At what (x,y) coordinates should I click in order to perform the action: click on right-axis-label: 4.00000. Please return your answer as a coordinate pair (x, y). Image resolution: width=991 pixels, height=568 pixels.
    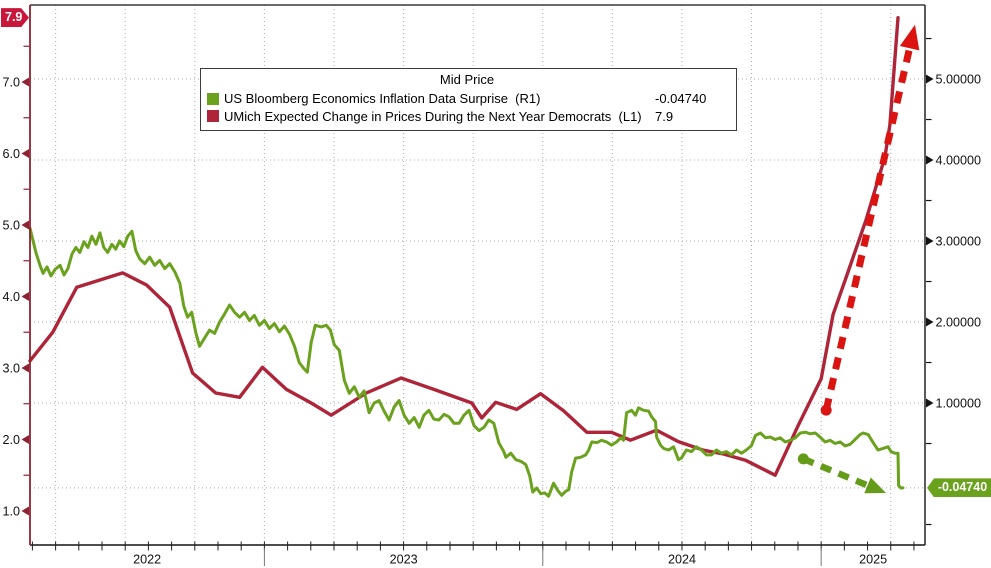
    Looking at the image, I should click on (959, 160).